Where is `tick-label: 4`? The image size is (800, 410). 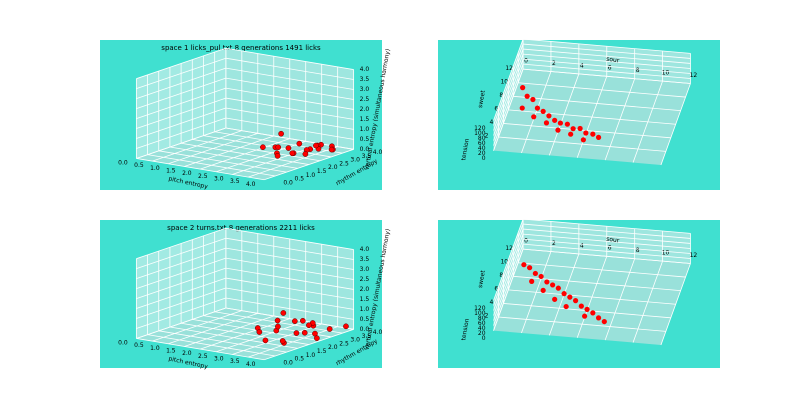 tick-label: 4 is located at coordinates (582, 65).